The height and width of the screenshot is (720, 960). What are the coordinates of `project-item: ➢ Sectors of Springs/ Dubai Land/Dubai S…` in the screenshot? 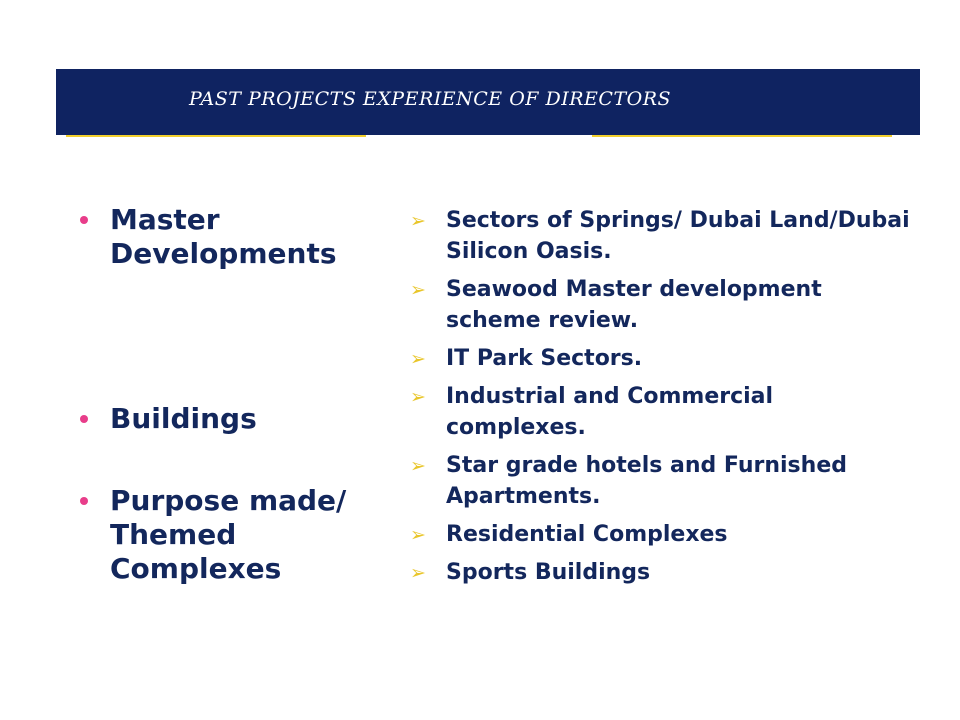 It's located at (665, 236).